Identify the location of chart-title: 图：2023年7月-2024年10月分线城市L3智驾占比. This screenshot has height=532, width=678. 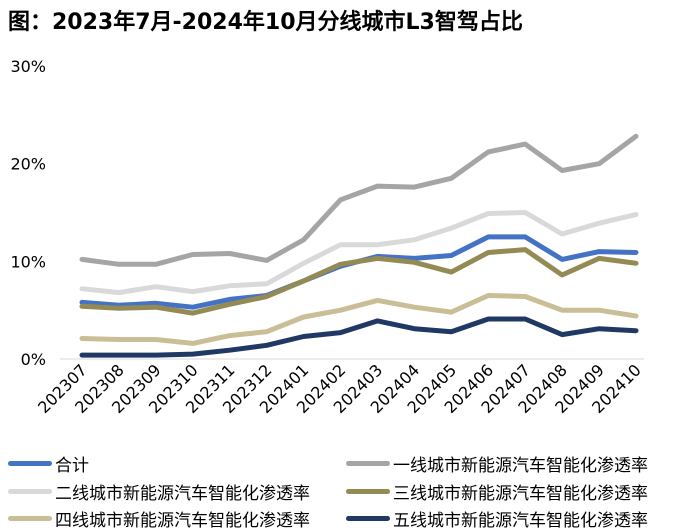
(265, 22).